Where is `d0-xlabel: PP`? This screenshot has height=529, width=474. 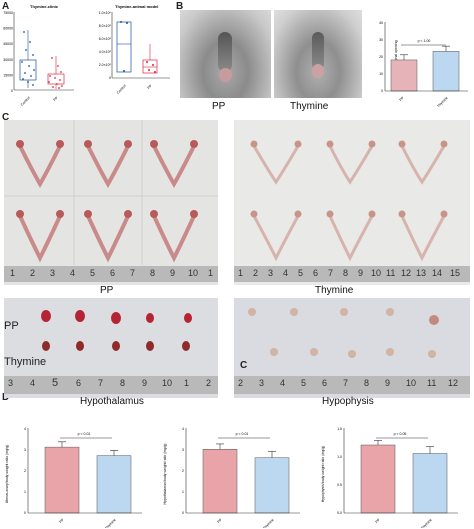 d0-xlabel: PP is located at coordinates (62, 520).